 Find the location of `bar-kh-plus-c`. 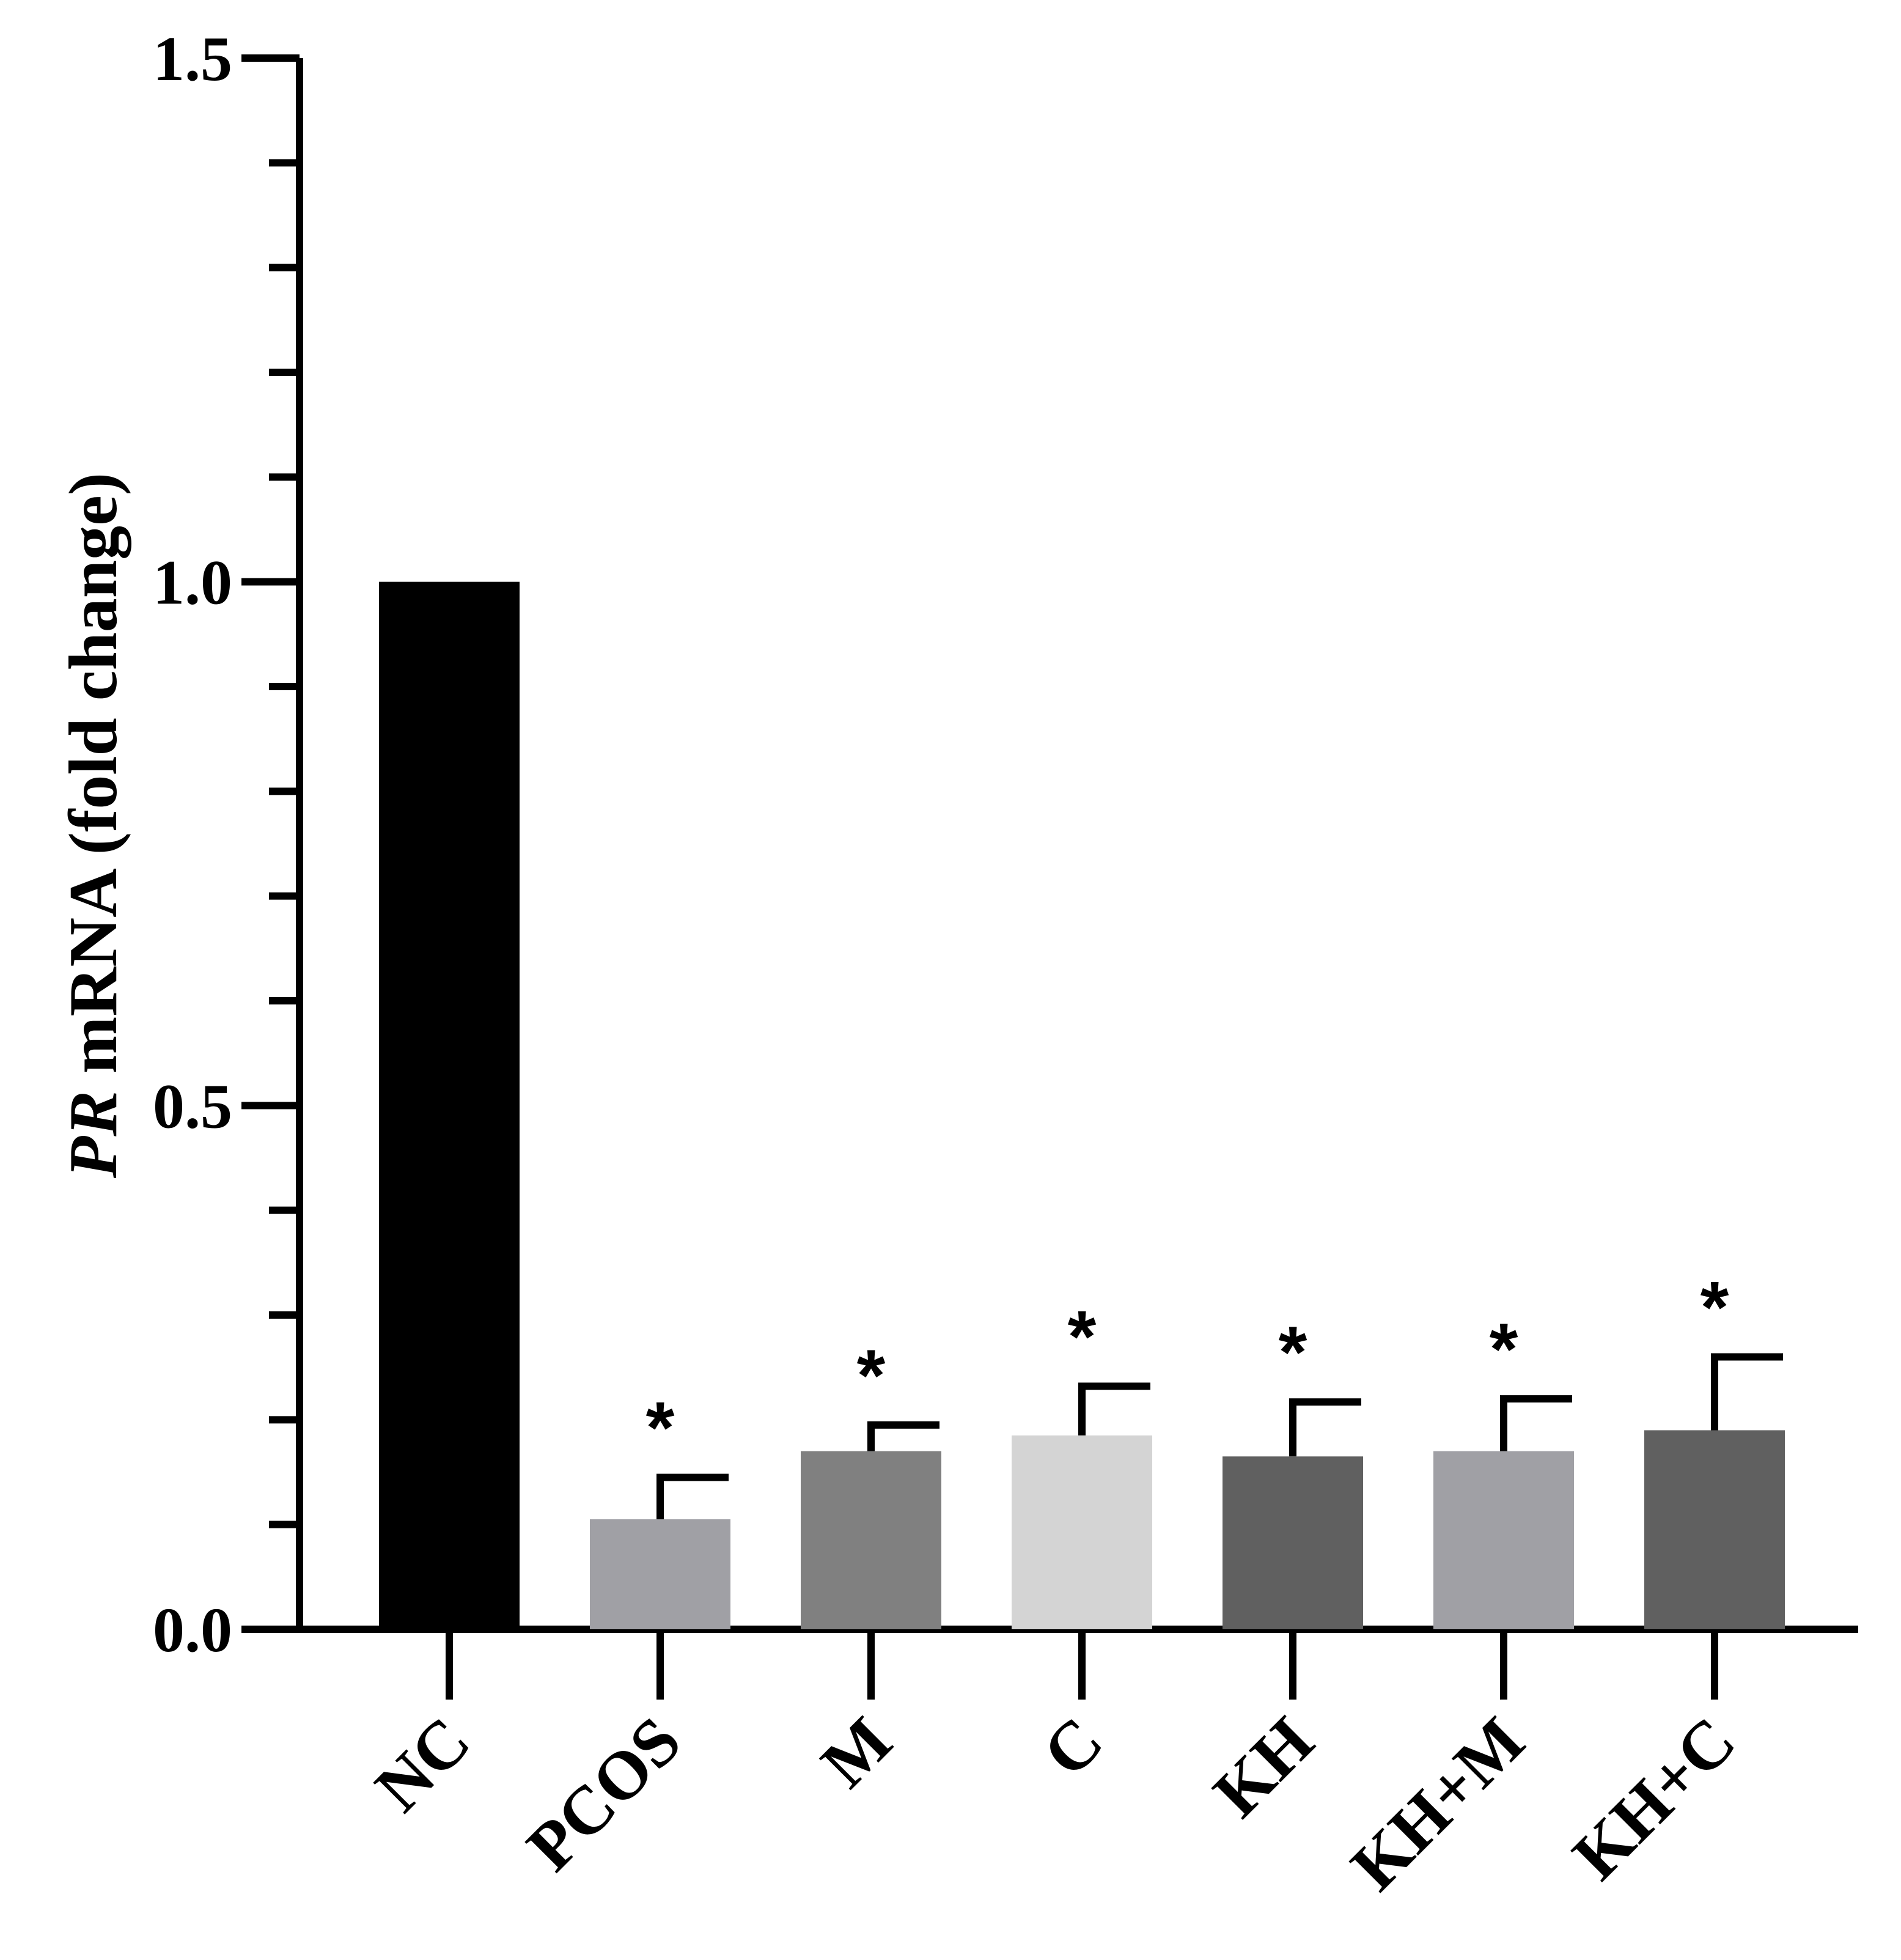

bar-kh-plus-c is located at coordinates (1714, 1529).